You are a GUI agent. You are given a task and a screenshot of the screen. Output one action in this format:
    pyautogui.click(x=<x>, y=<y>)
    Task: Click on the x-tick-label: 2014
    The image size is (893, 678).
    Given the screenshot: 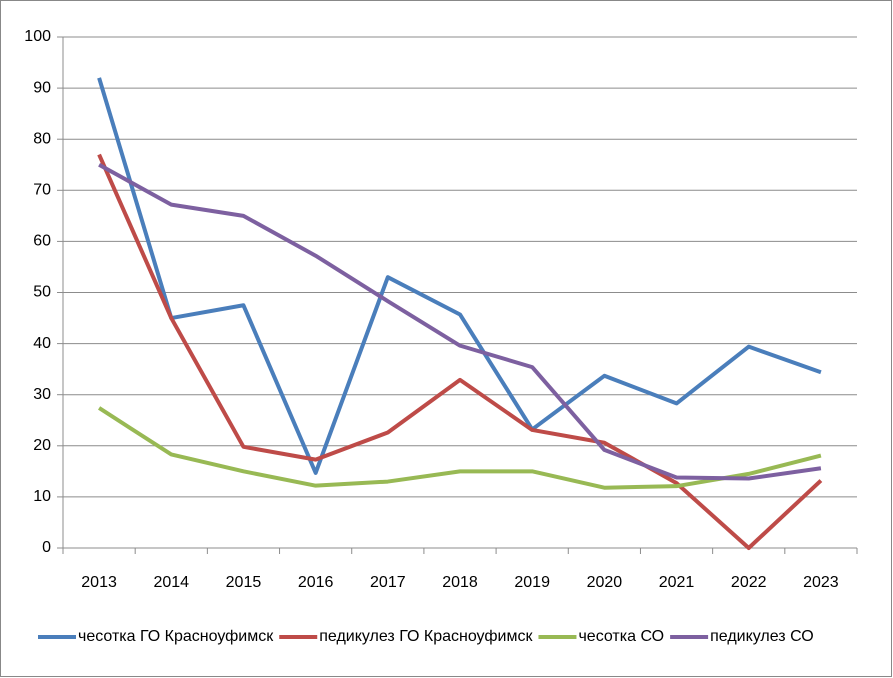 What is the action you would take?
    pyautogui.click(x=171, y=582)
    